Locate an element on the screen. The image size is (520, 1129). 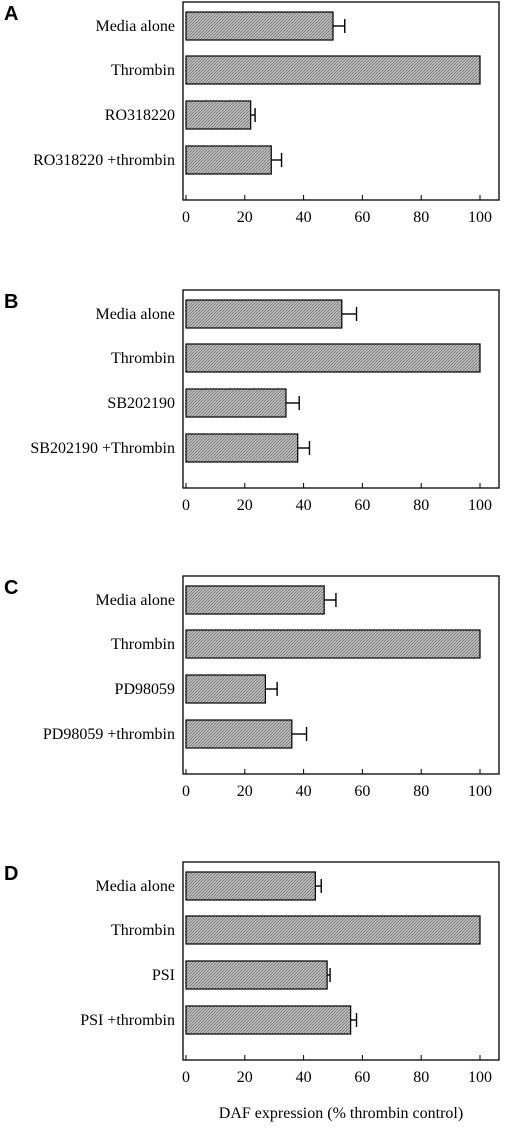
category-label: SB202190 +Thrombin is located at coordinates (102, 448).